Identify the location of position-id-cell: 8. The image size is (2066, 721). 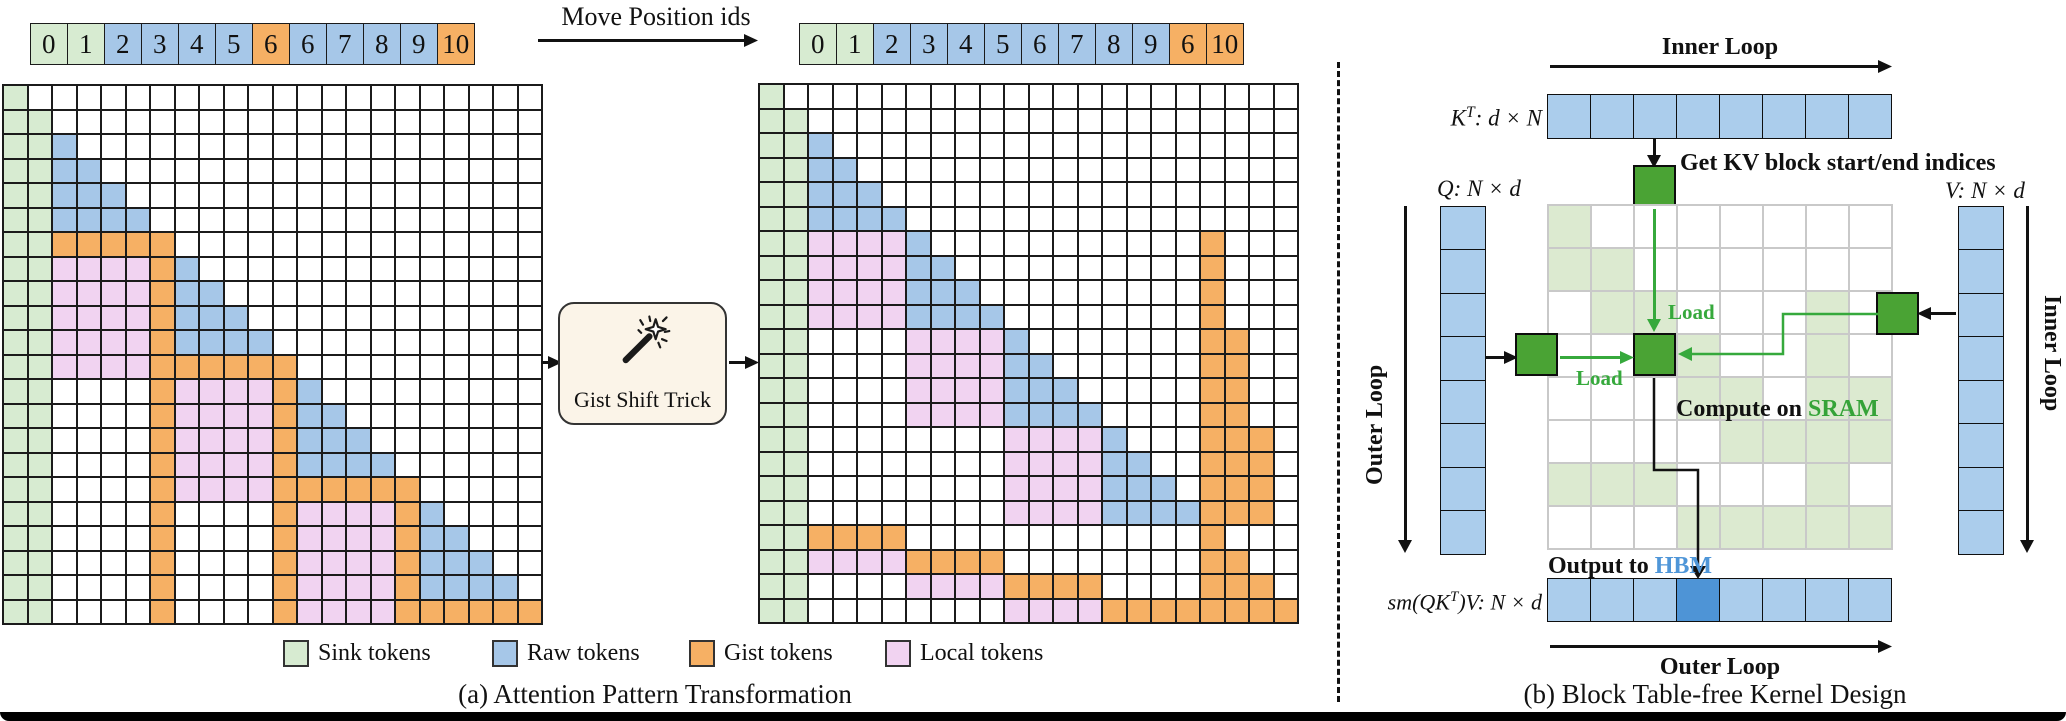
(1113, 44).